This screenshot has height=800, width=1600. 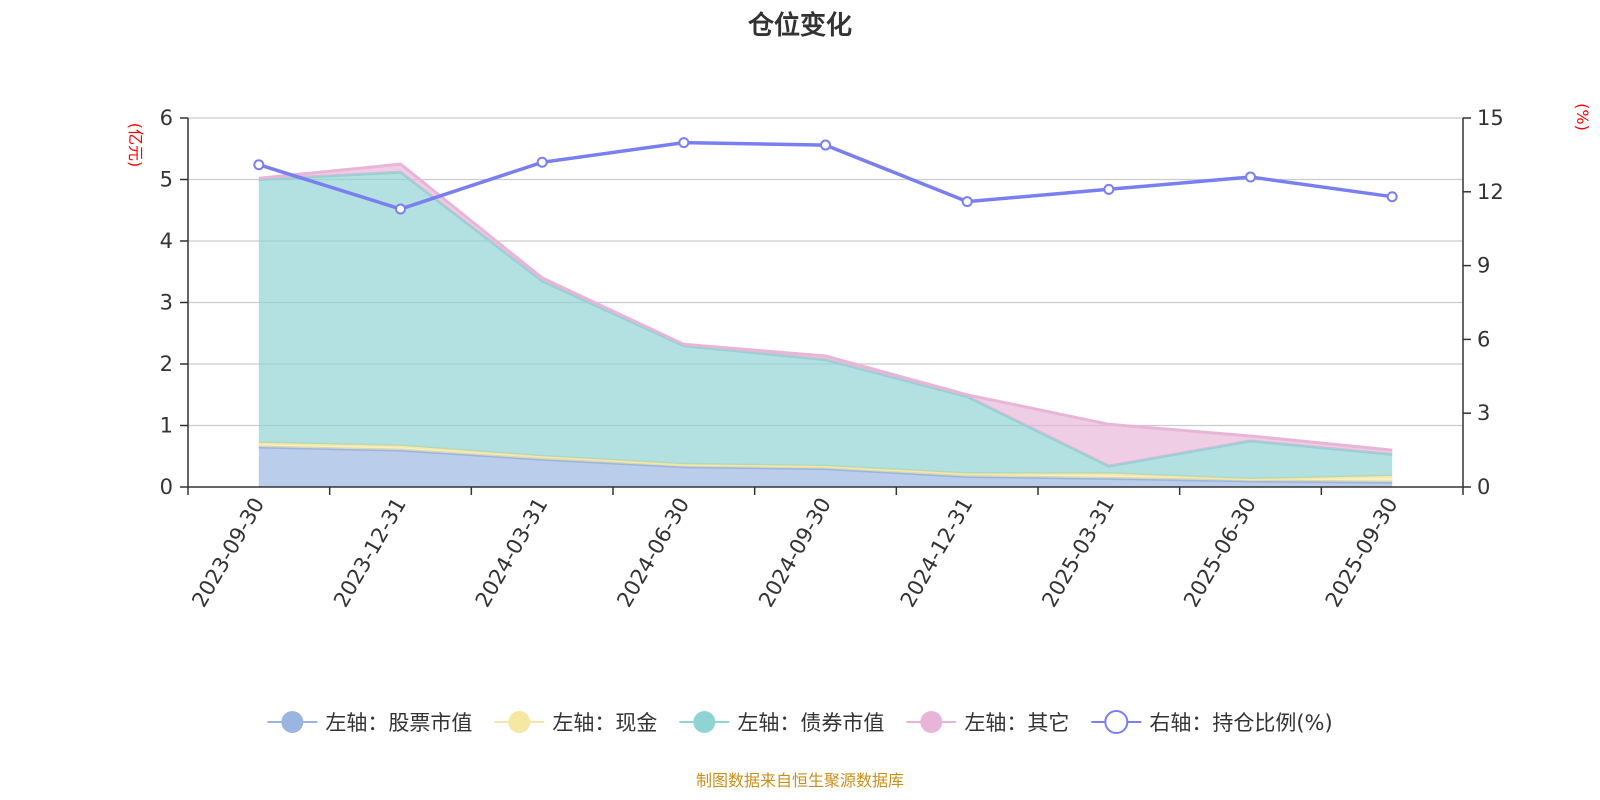 I want to click on legend-label: 左轴：现金, so click(x=604, y=723).